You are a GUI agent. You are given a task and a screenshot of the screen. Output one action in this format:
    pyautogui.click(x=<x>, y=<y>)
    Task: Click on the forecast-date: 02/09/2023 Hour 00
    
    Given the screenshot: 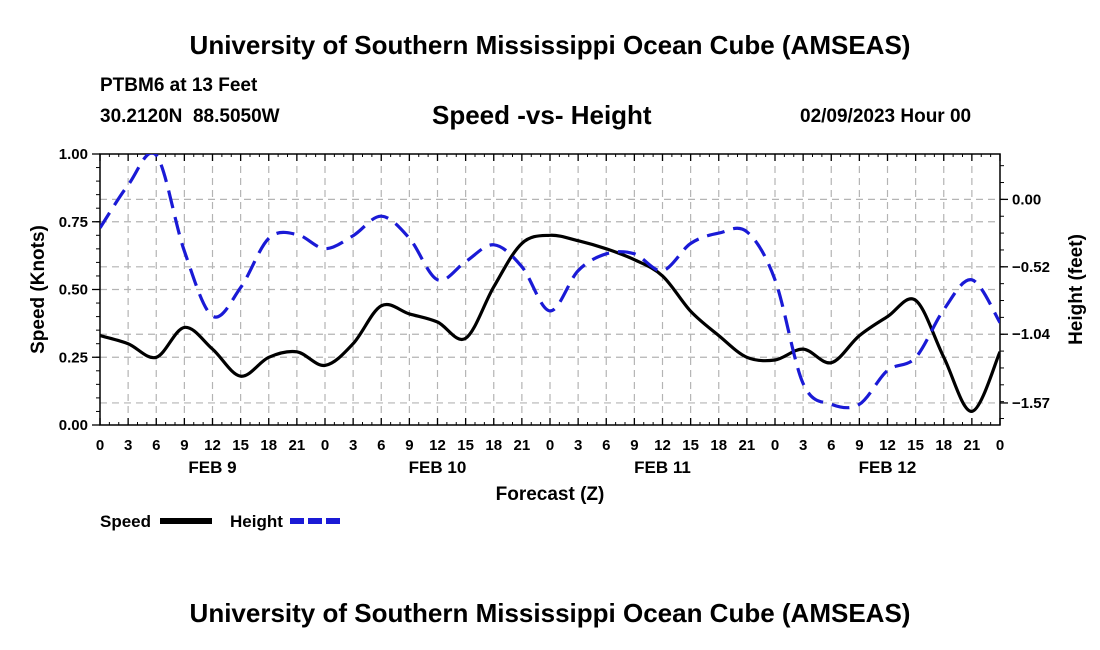 What is the action you would take?
    pyautogui.click(x=886, y=116)
    